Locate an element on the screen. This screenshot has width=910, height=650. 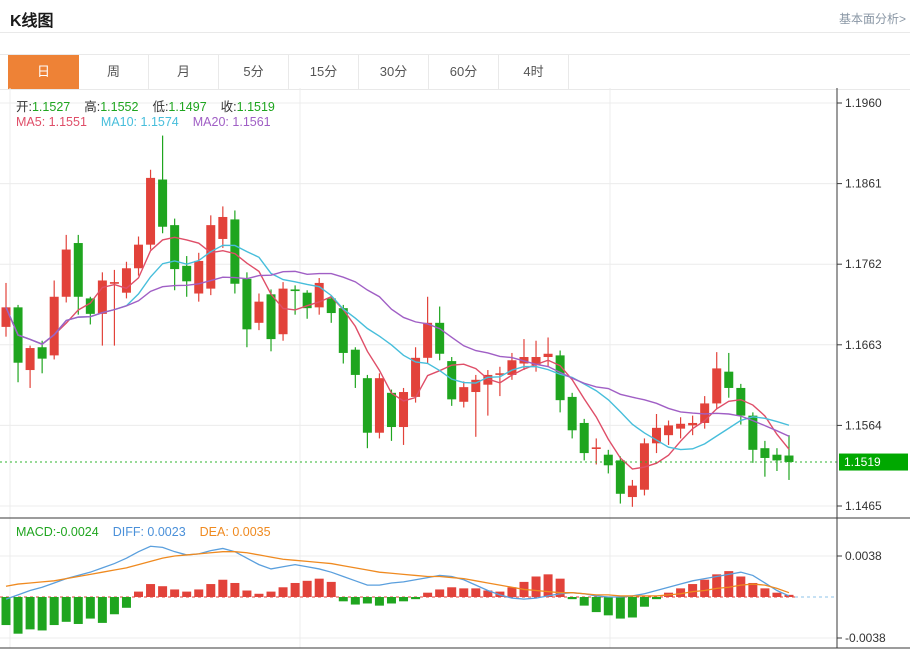
tab-interval-4: 15分 is located at coordinates (324, 72).